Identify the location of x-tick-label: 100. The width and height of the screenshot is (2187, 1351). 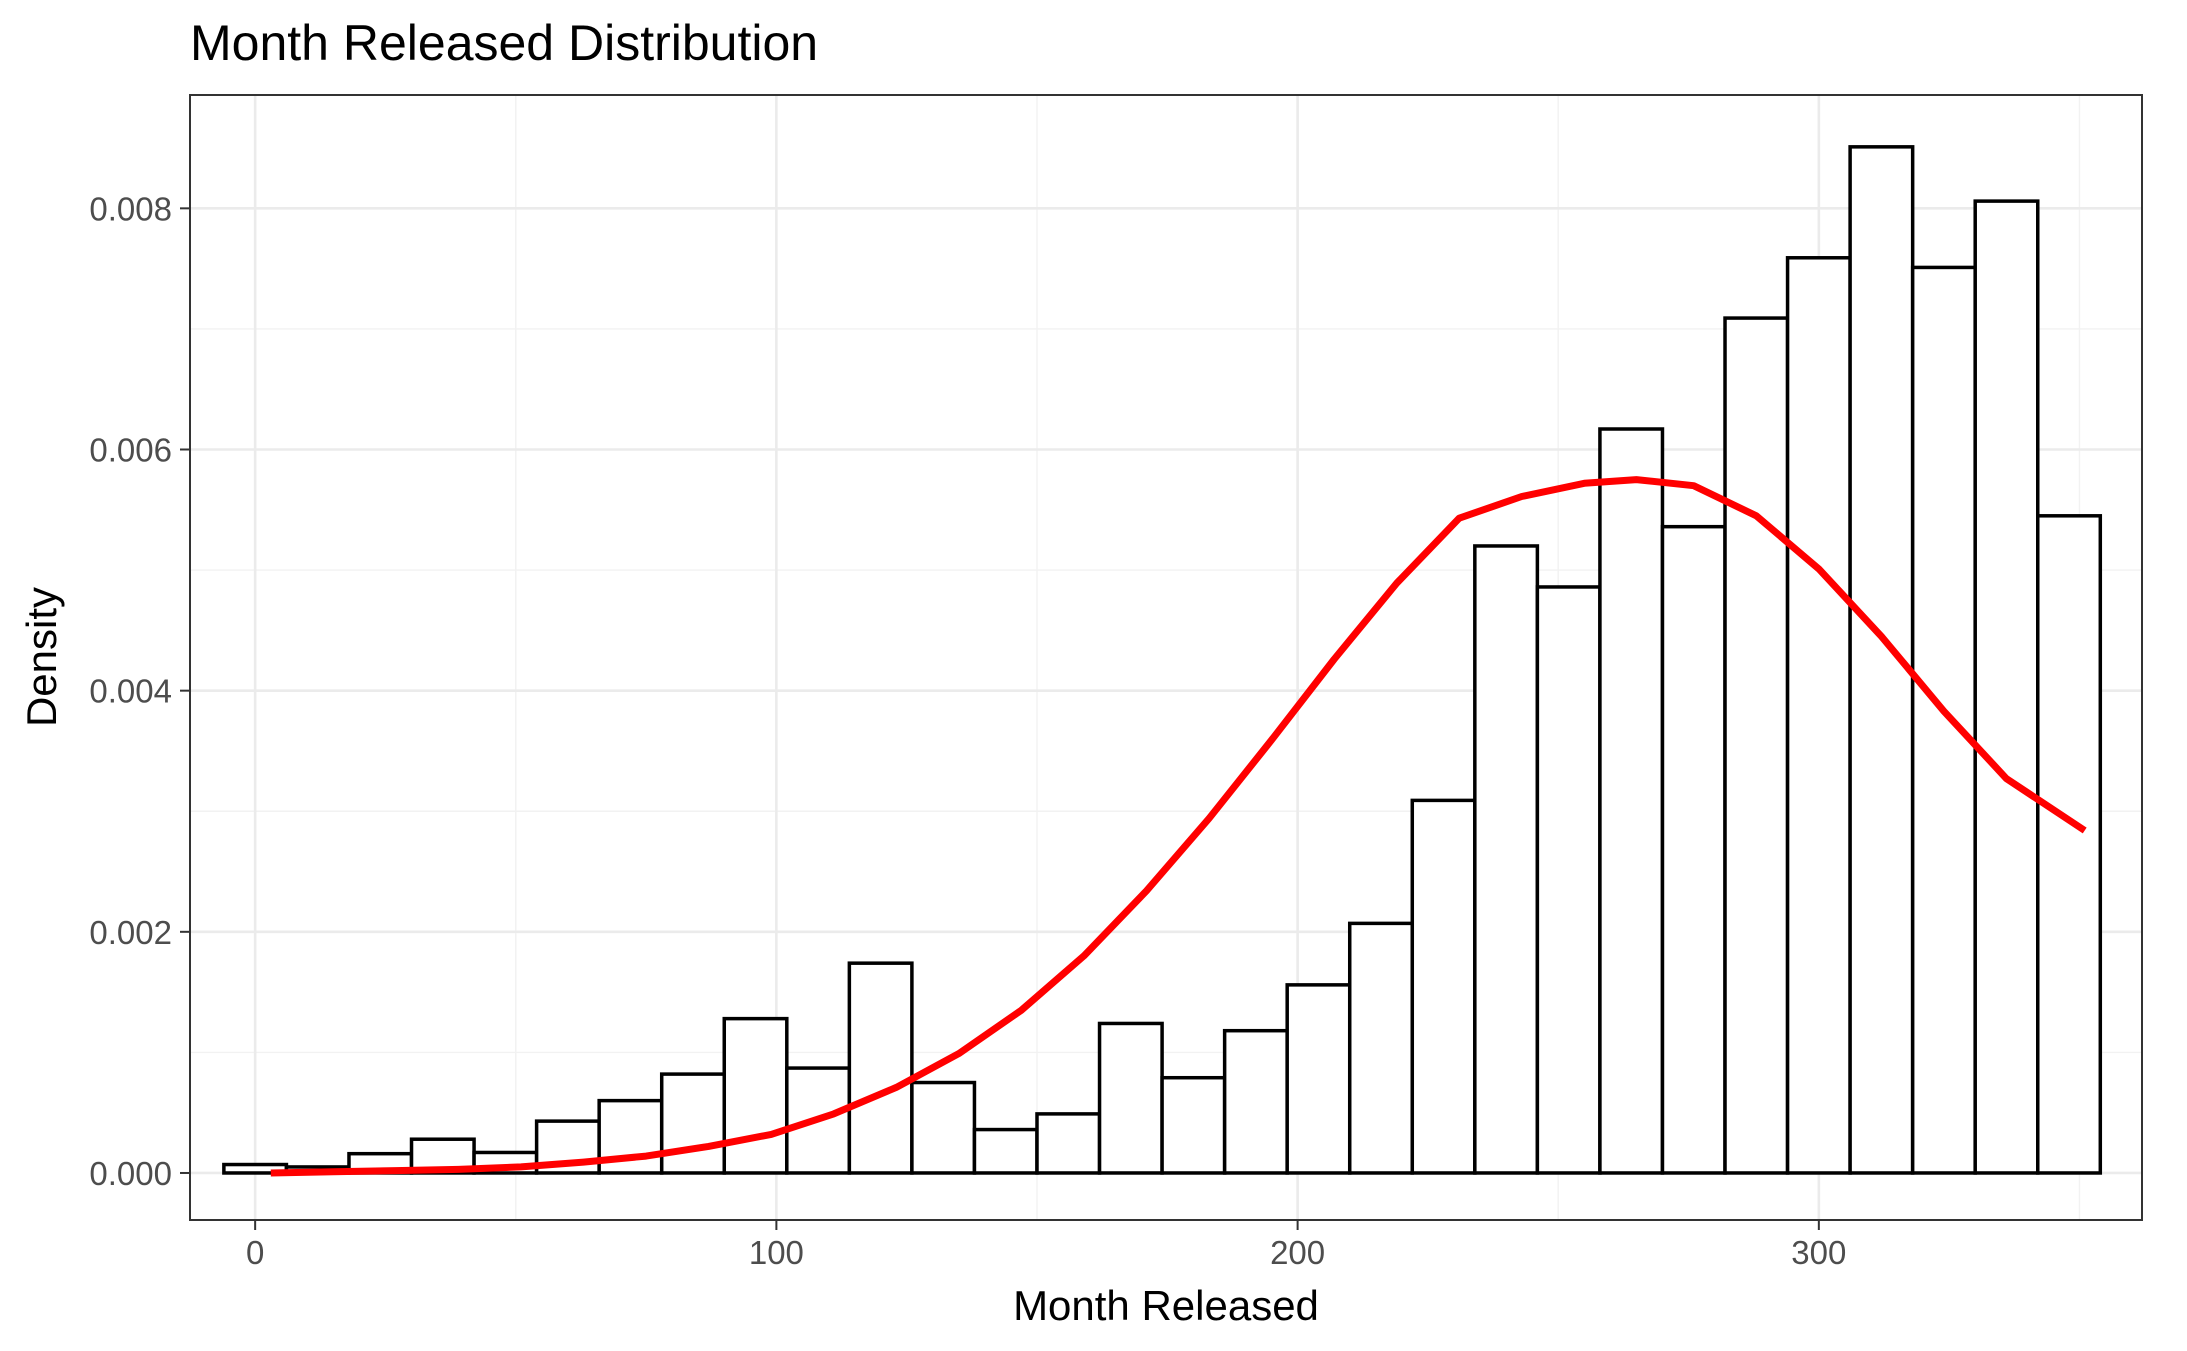
(776, 1252).